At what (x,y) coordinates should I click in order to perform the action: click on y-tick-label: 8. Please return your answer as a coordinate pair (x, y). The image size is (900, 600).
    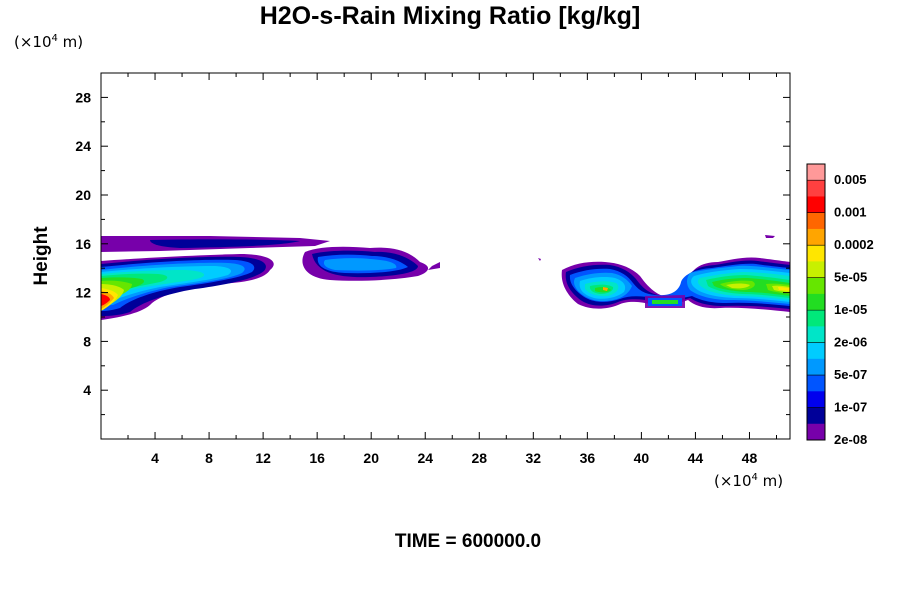
    Looking at the image, I should click on (87, 341).